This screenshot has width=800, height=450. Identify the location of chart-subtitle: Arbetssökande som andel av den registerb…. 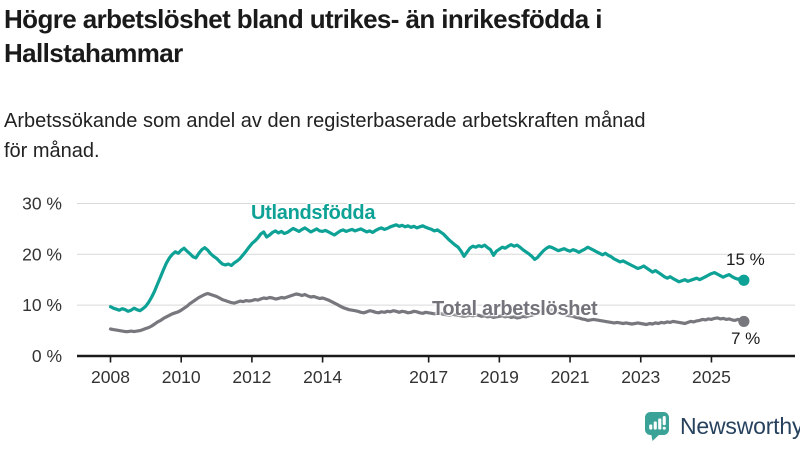
(325, 136).